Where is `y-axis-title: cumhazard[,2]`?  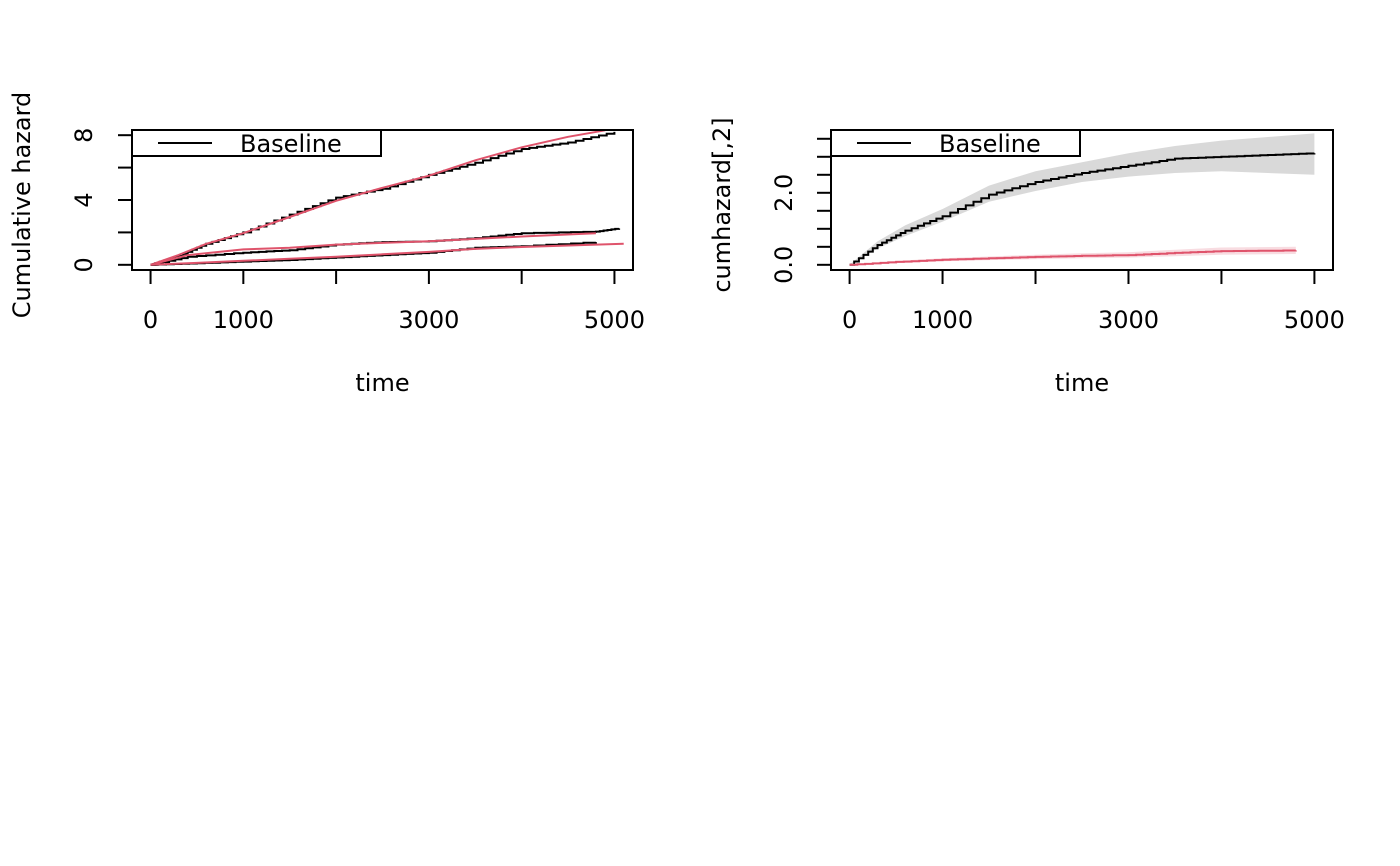
y-axis-title: cumhazard[,2] is located at coordinates (722, 204).